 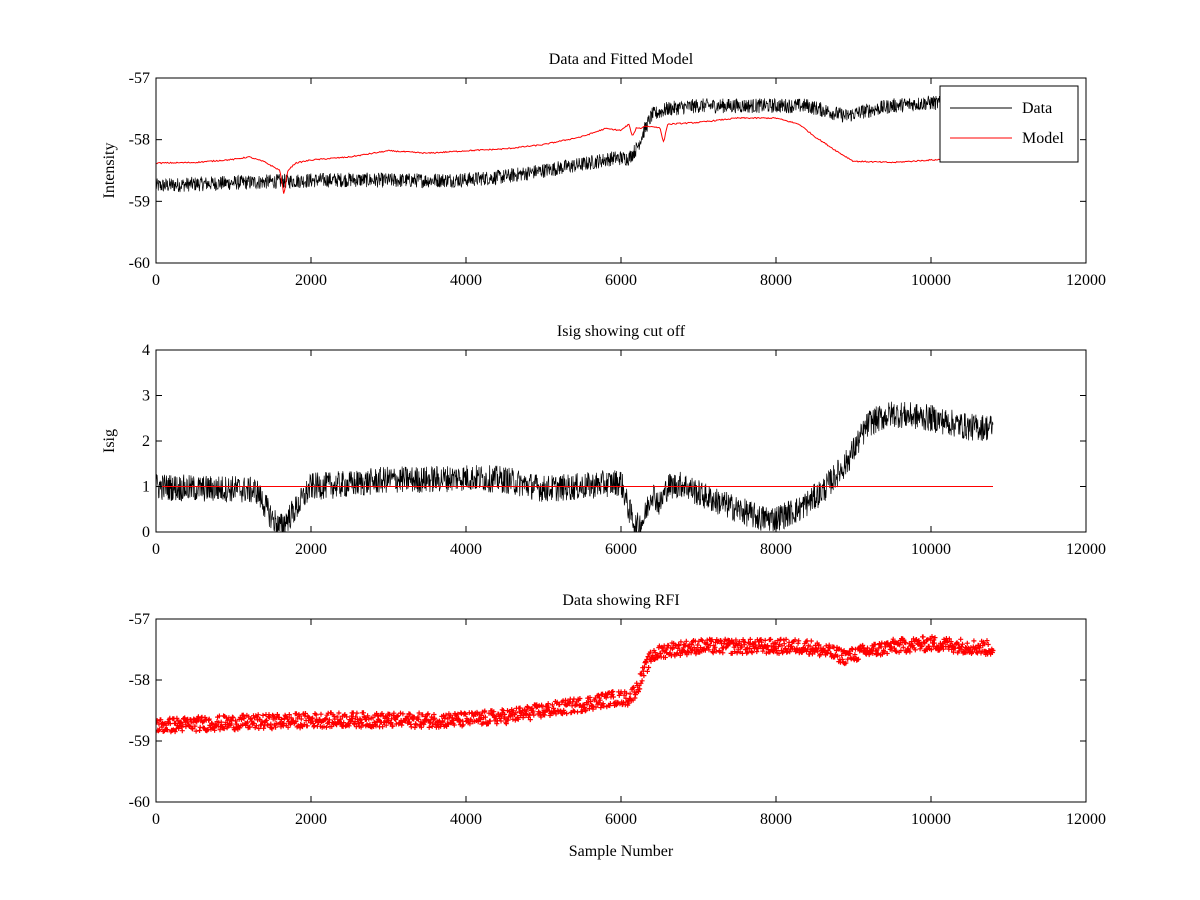 I want to click on y-tick-label: 4, so click(x=146, y=350).